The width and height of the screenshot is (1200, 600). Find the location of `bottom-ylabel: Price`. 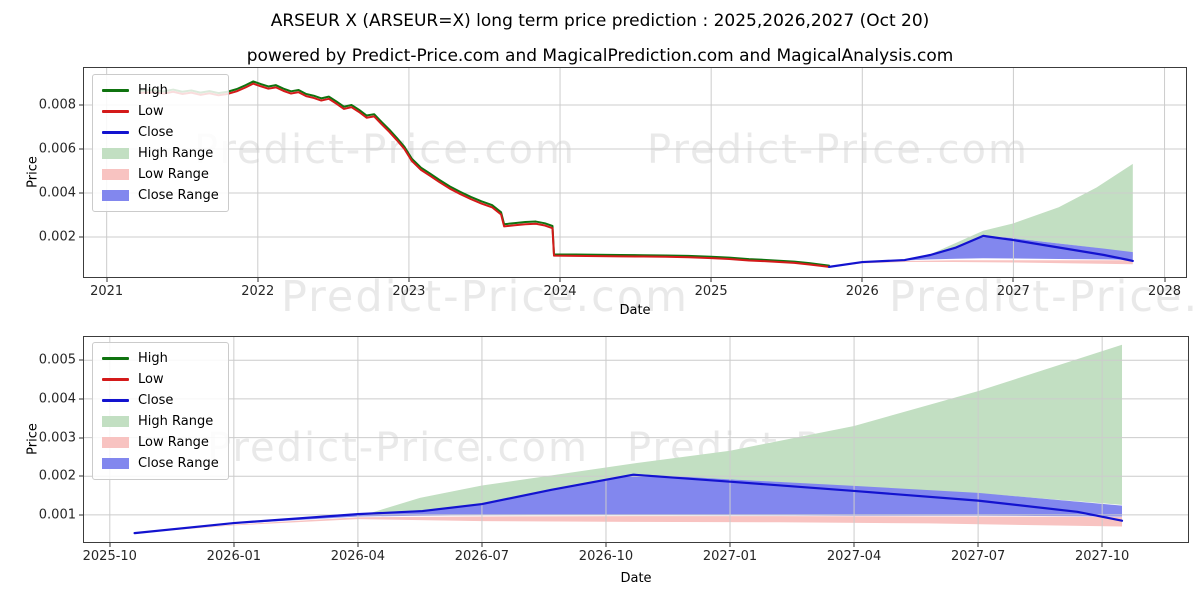

bottom-ylabel: Price is located at coordinates (33, 439).